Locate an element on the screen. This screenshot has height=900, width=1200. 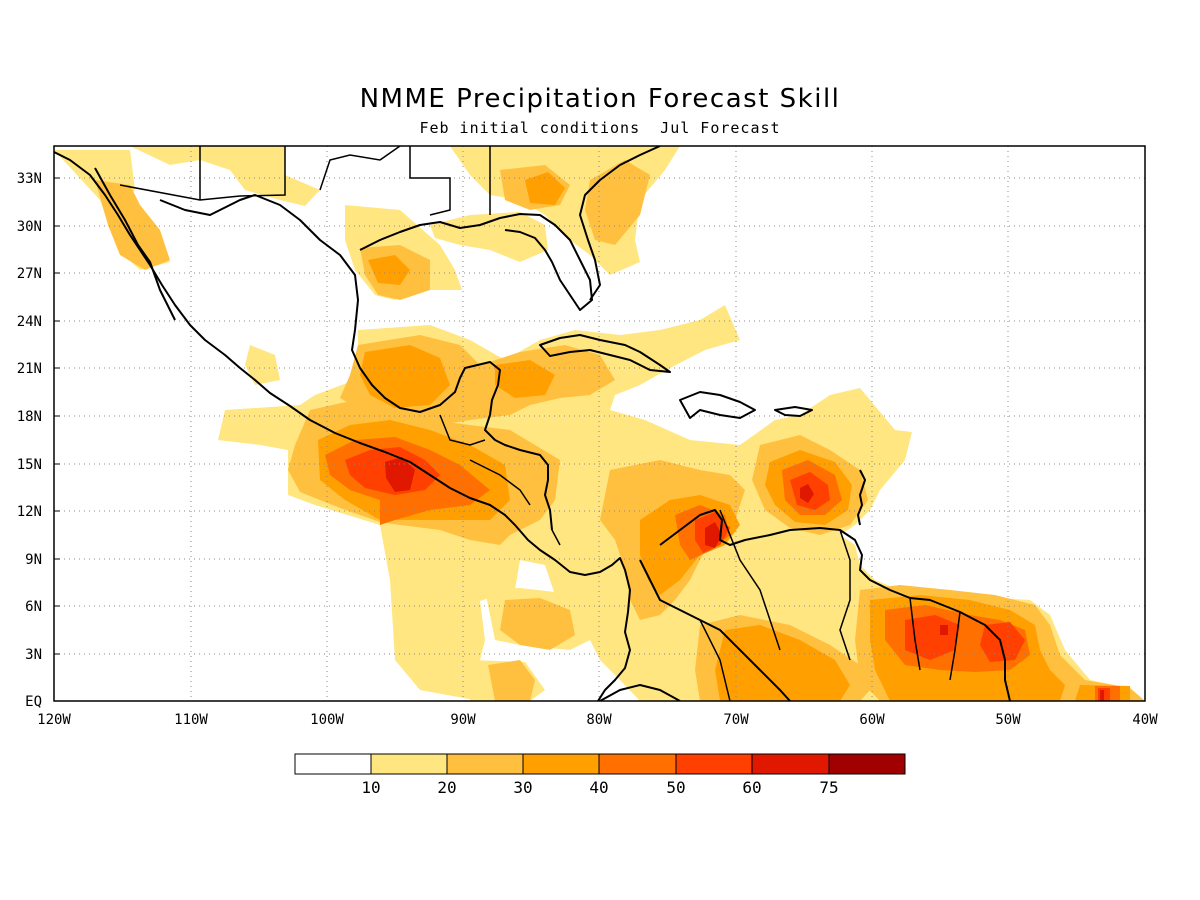
y-tick-marks is located at coordinates (57, 416).